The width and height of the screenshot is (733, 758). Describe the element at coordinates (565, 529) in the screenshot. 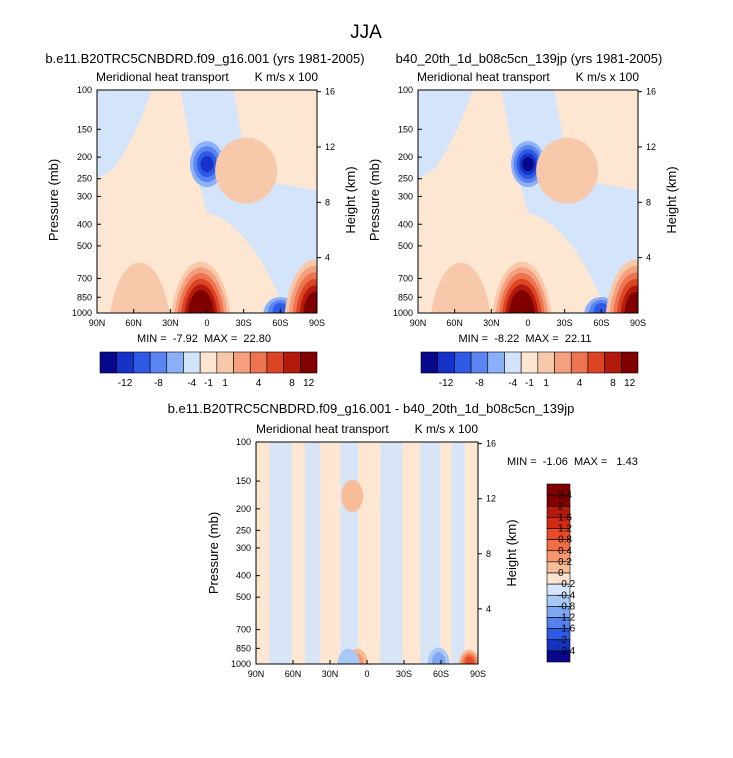

I see `colorbar-label: 1.2` at that location.